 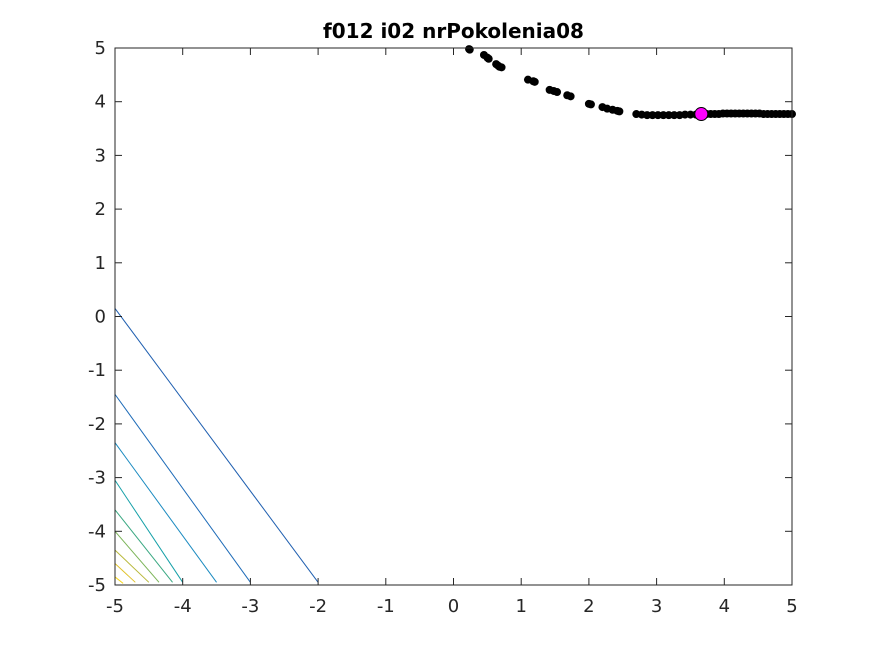 I want to click on x-tick-label: -3, so click(x=250, y=606).